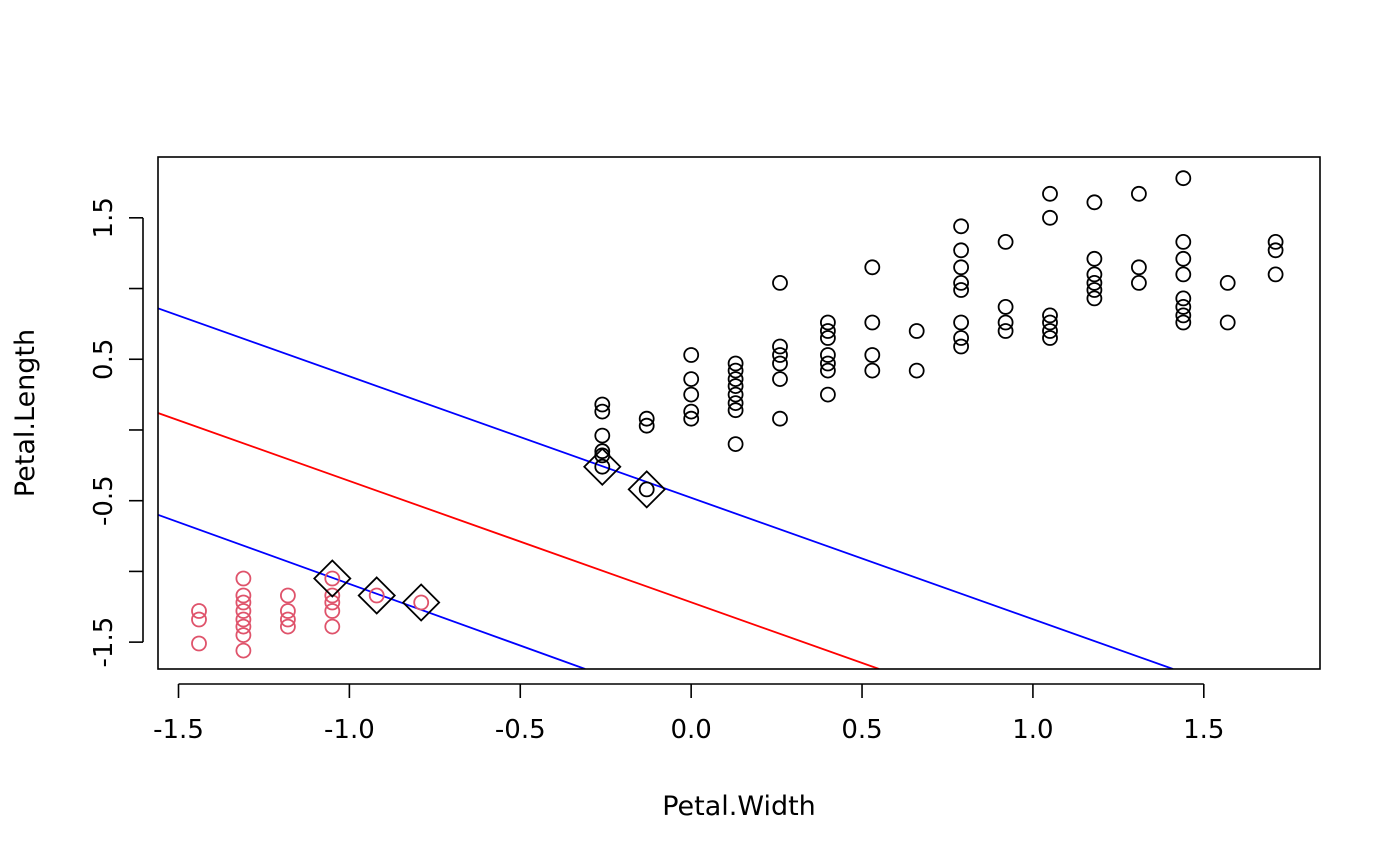 The height and width of the screenshot is (866, 1400). Describe the element at coordinates (104, 642) in the screenshot. I see `y-tick-label-0: -1.5` at that location.